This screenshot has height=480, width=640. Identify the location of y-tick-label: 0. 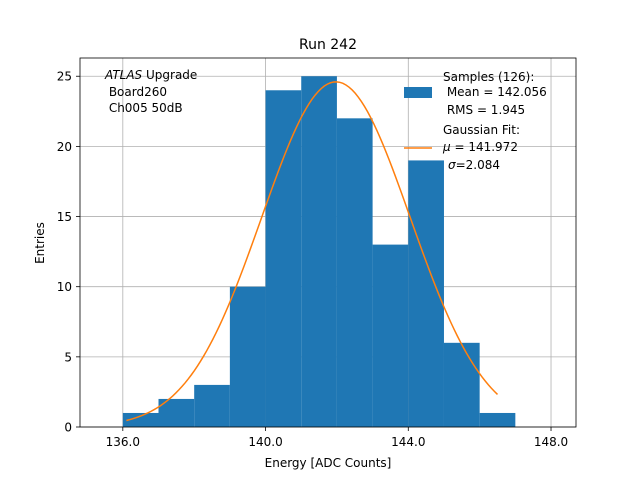
(68, 428).